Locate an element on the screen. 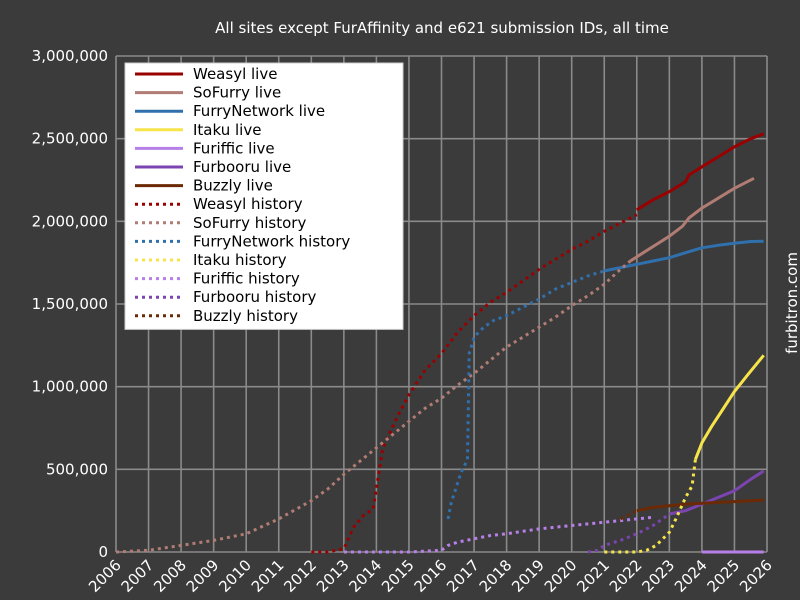  y-tick-label: 0 is located at coordinates (103, 552).